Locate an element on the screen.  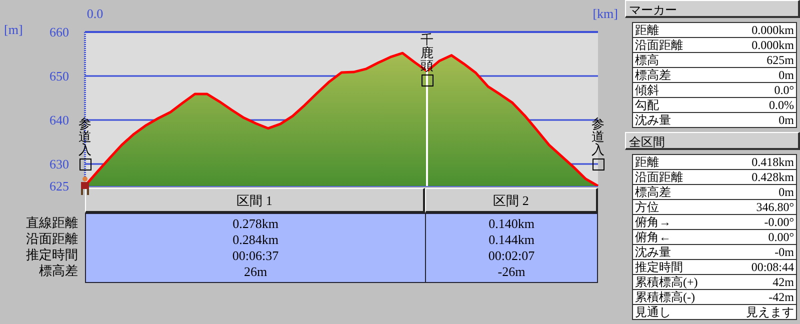
text: 0.284km is located at coordinates (255, 239).